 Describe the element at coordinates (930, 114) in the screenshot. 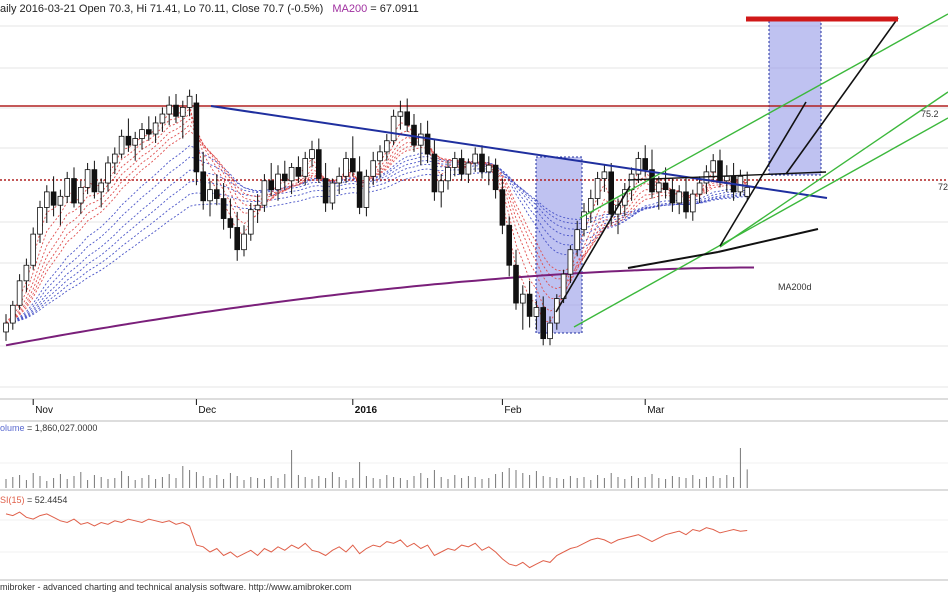

I see `level-label-upper: 75.2` at that location.